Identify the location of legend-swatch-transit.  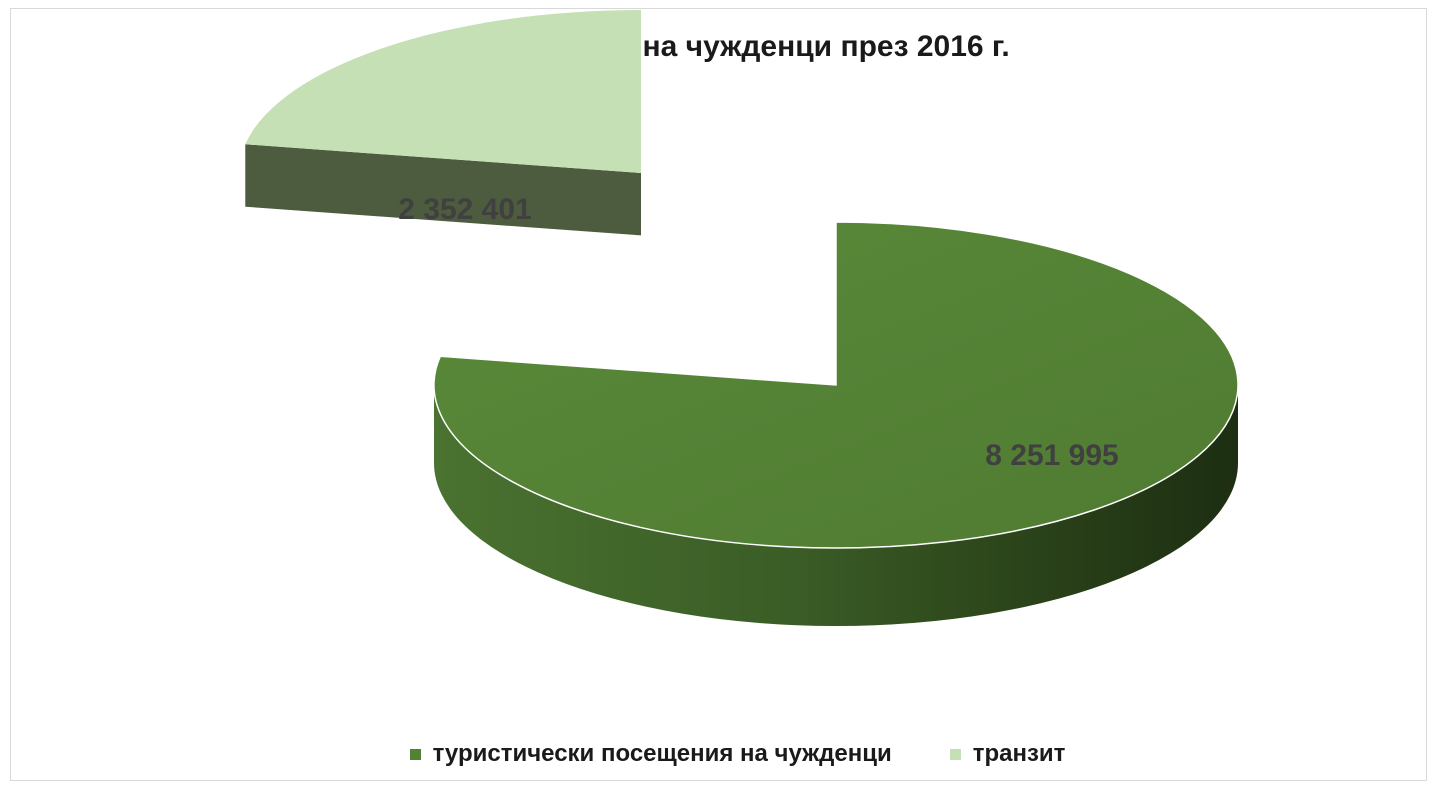
(955, 754).